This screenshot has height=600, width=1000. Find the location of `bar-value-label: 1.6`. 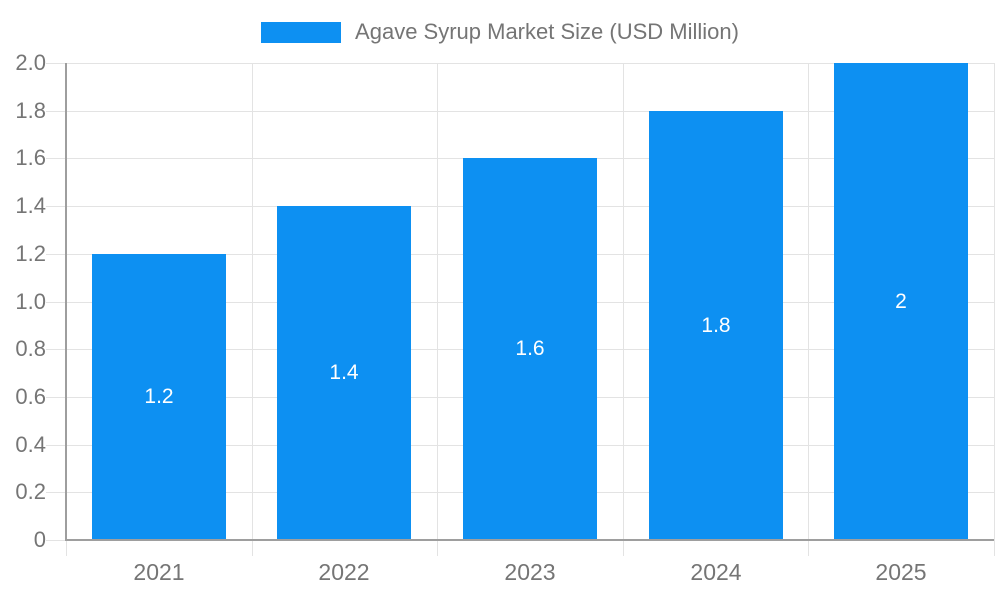

bar-value-label: 1.6 is located at coordinates (530, 348).